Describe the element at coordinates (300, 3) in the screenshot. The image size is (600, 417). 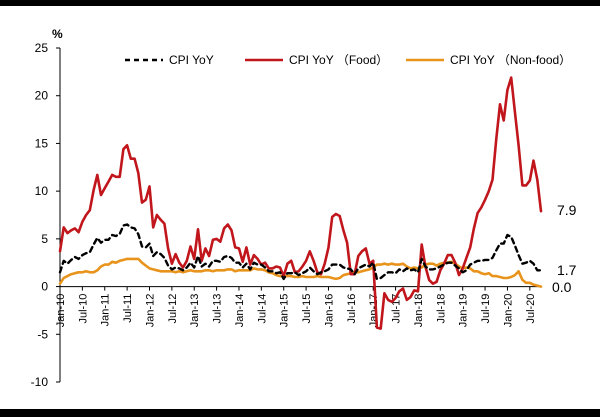
I see `frame-top-bar` at that location.